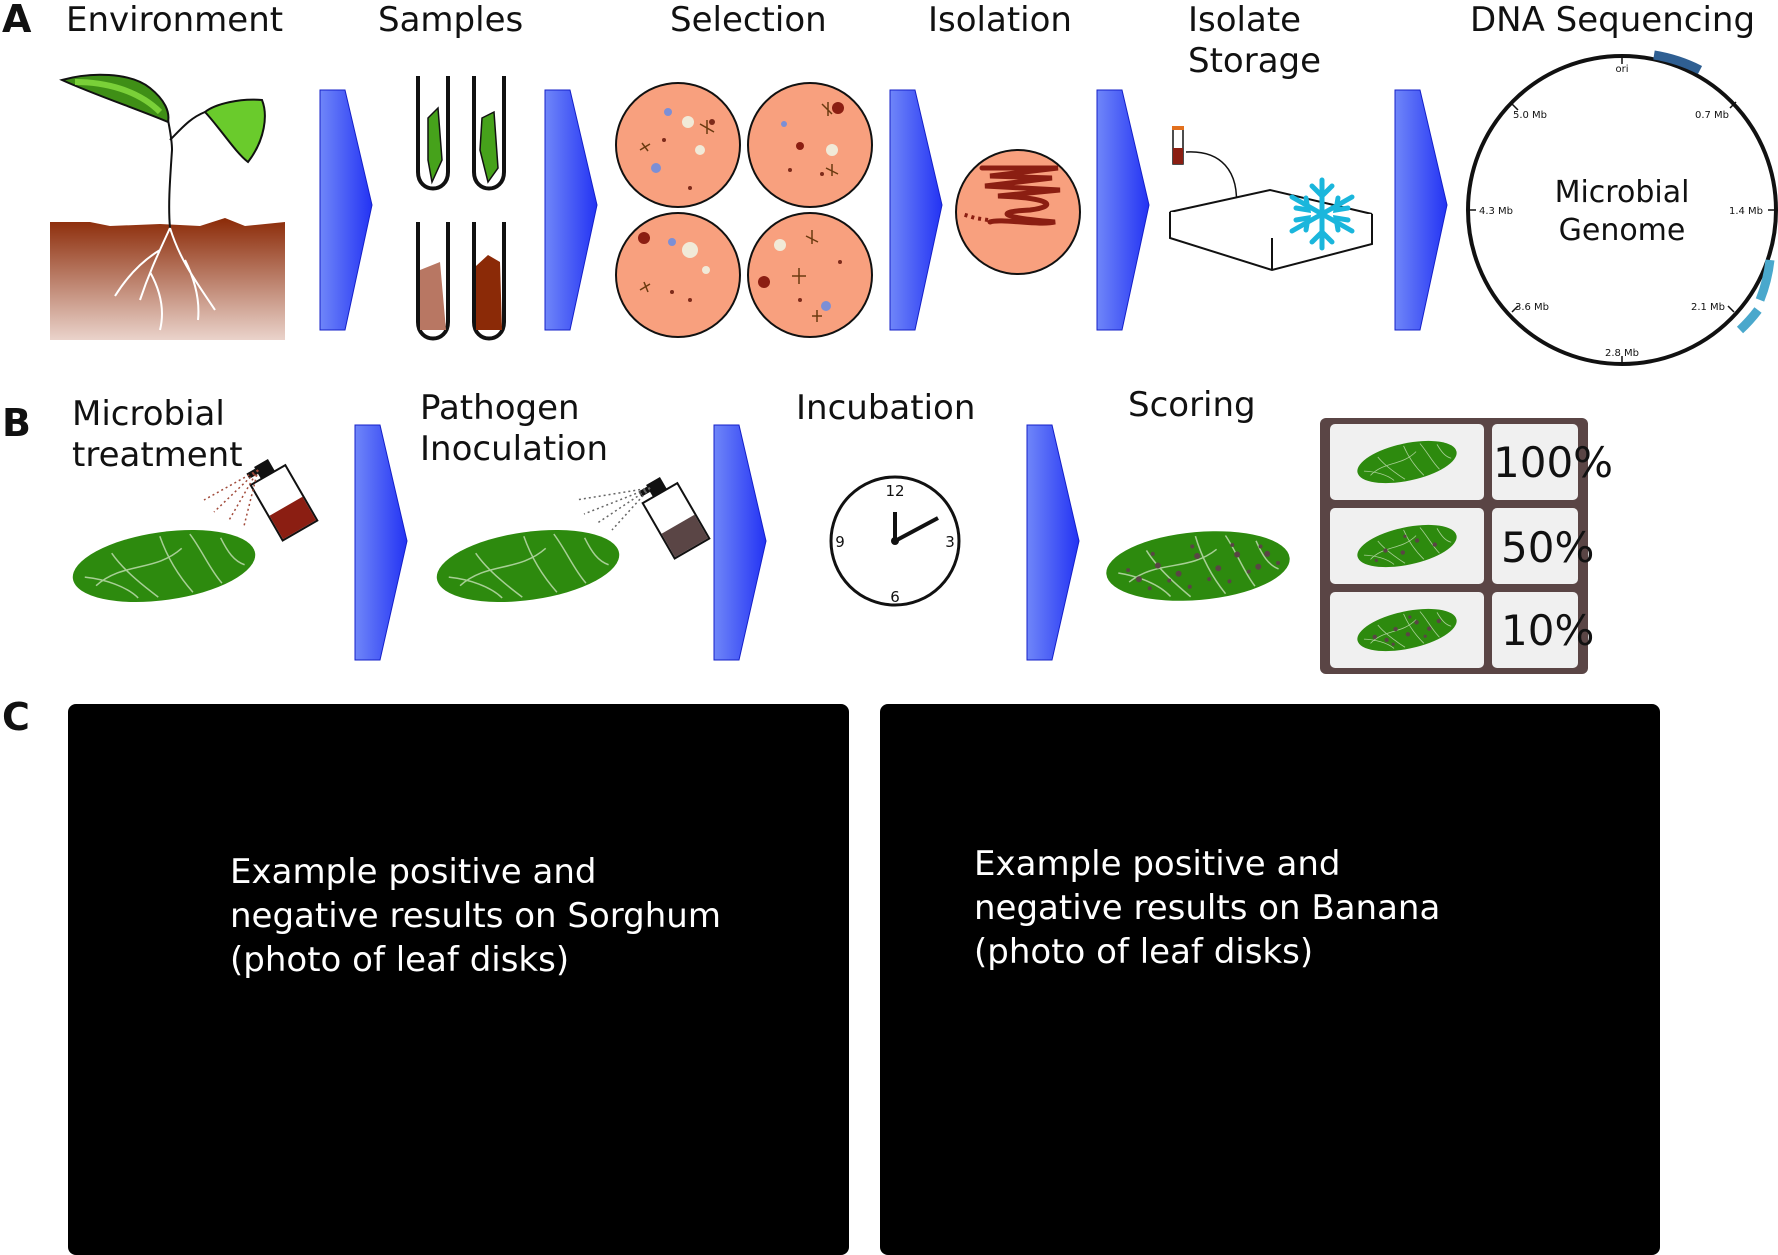  I want to click on step-selection-label: Selection, so click(748, 20).